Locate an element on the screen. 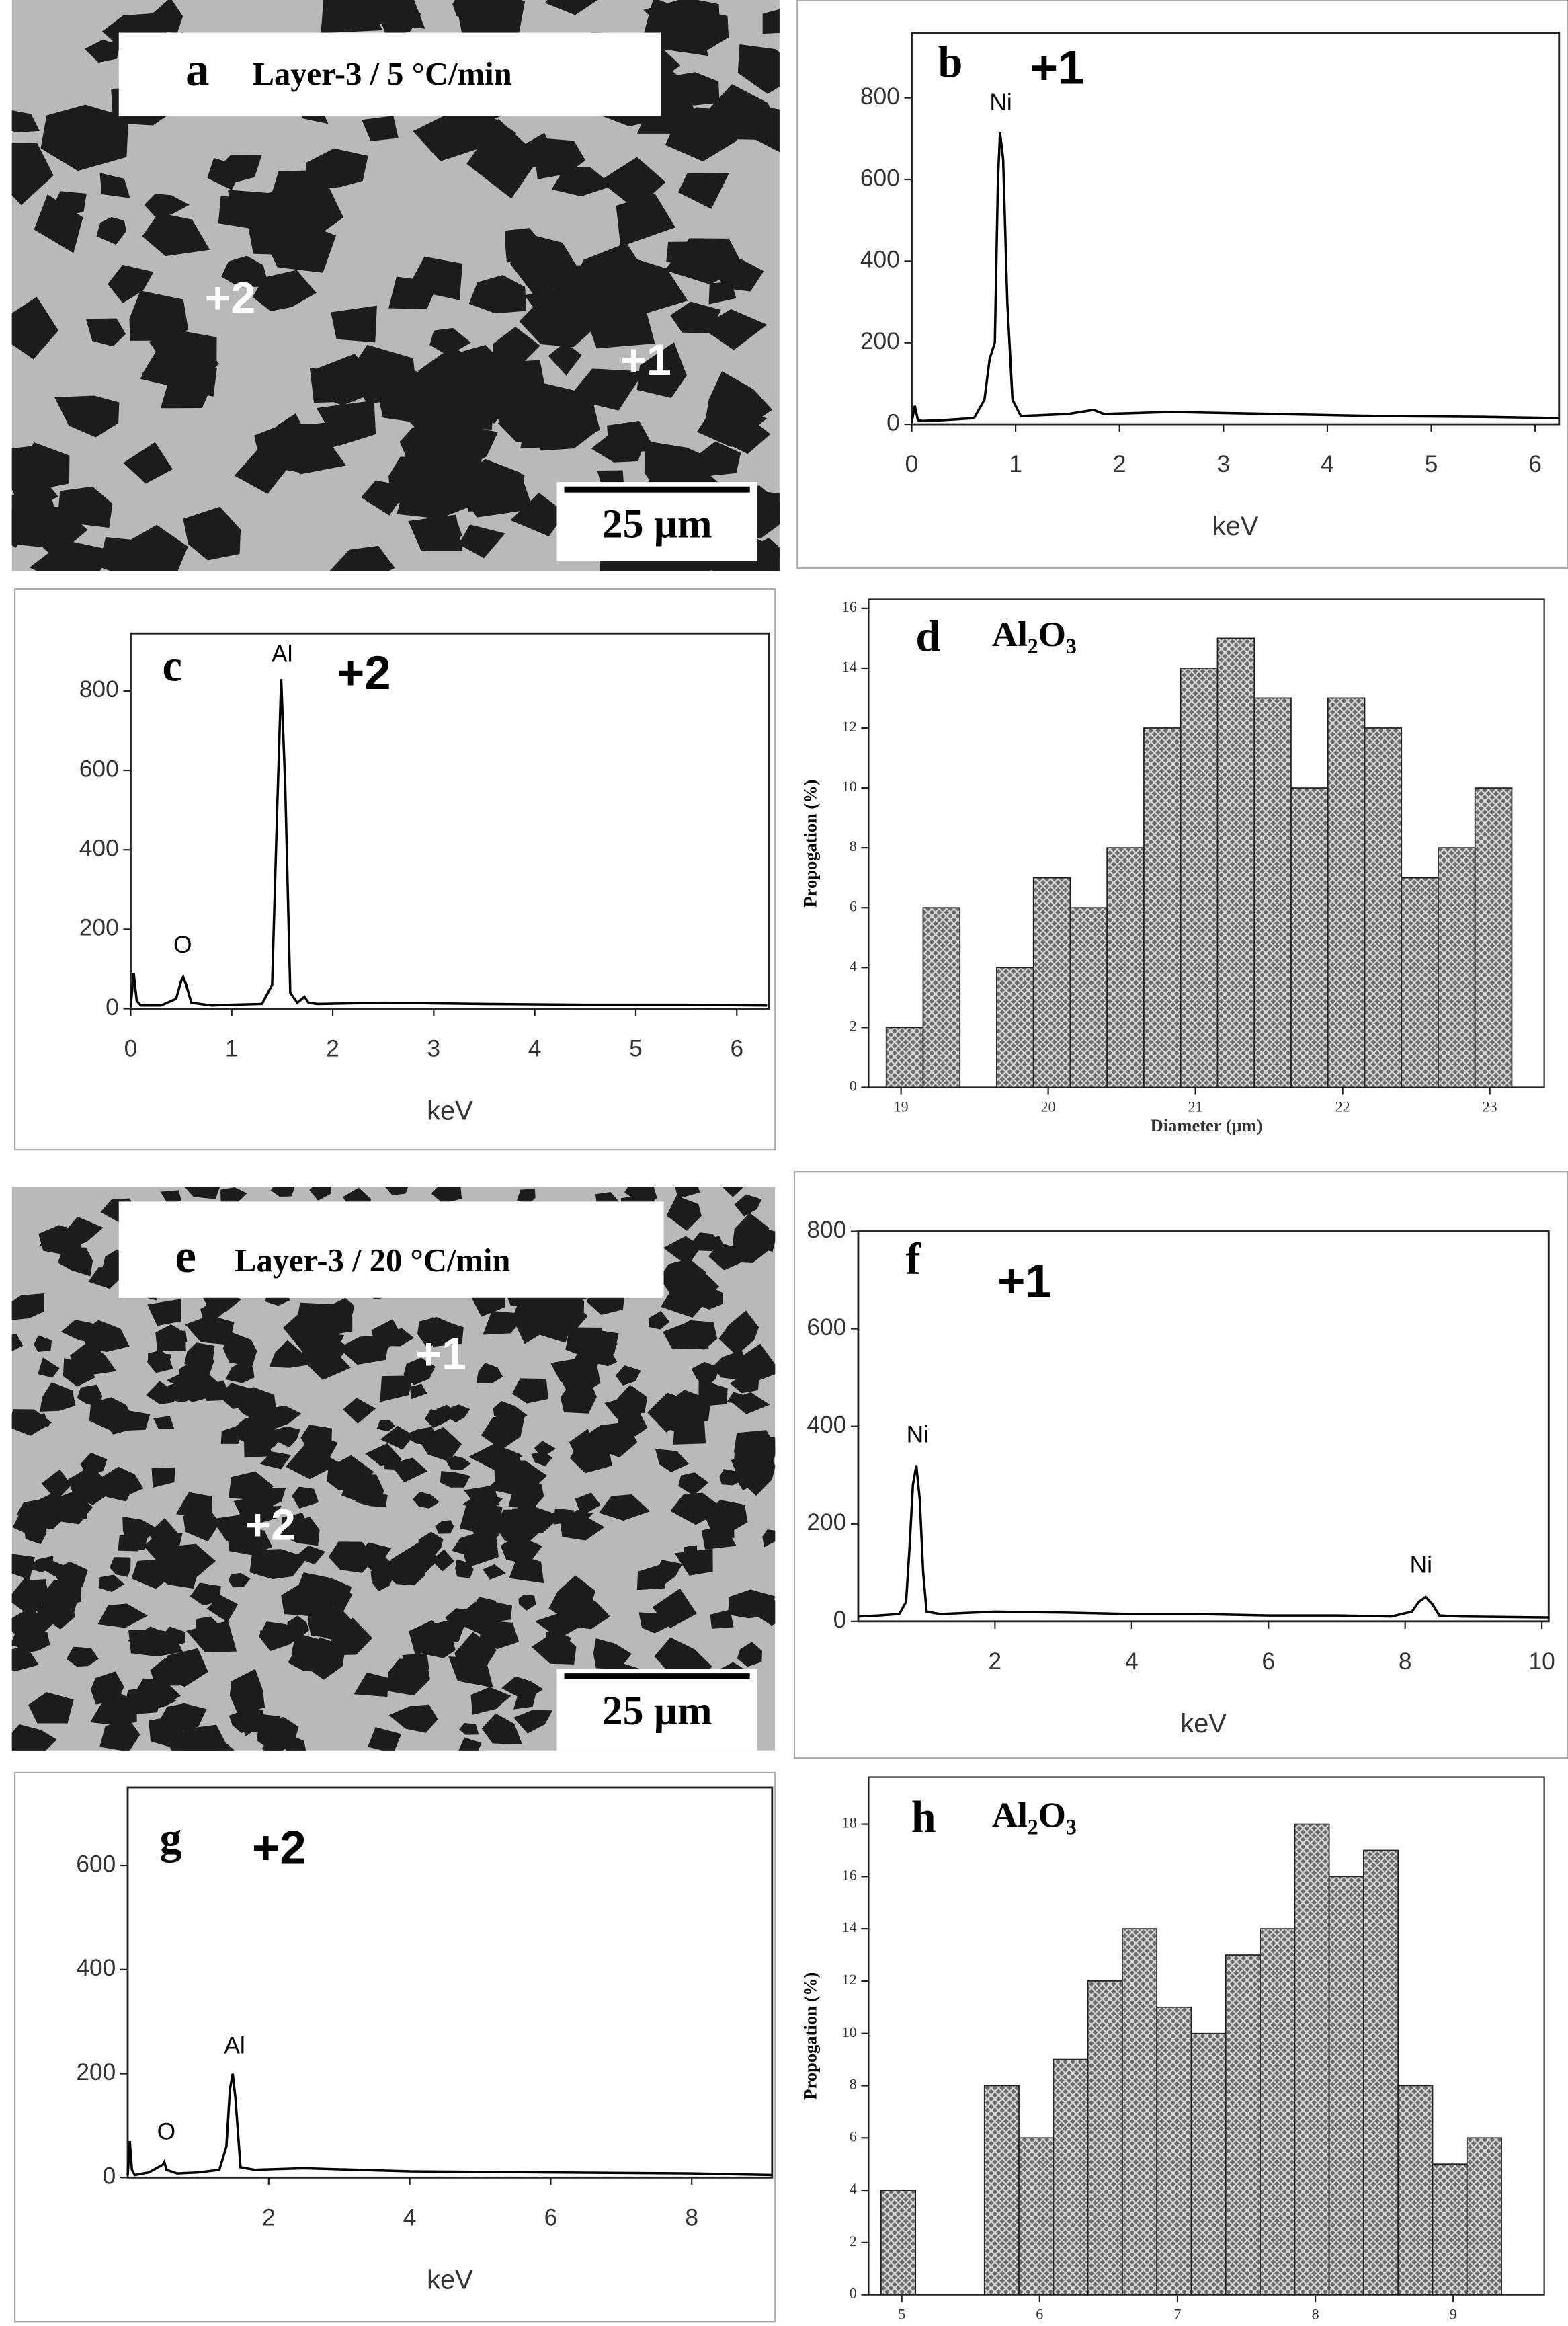 The width and height of the screenshot is (1568, 2326). y-axis-label: Propogation (%) is located at coordinates (810, 2036).